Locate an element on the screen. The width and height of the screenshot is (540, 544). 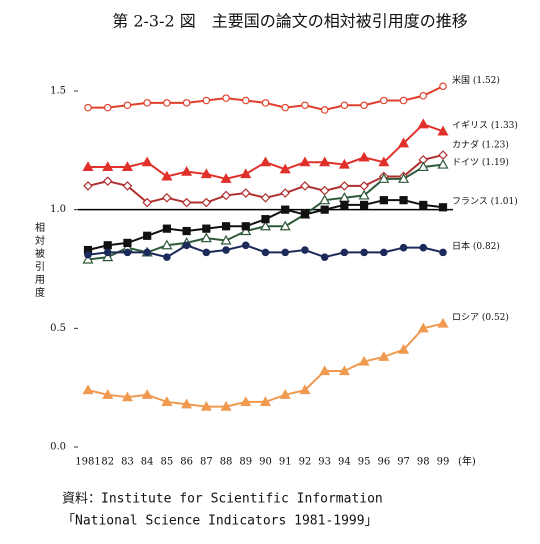
x-tick-label: 93 is located at coordinates (324, 462).